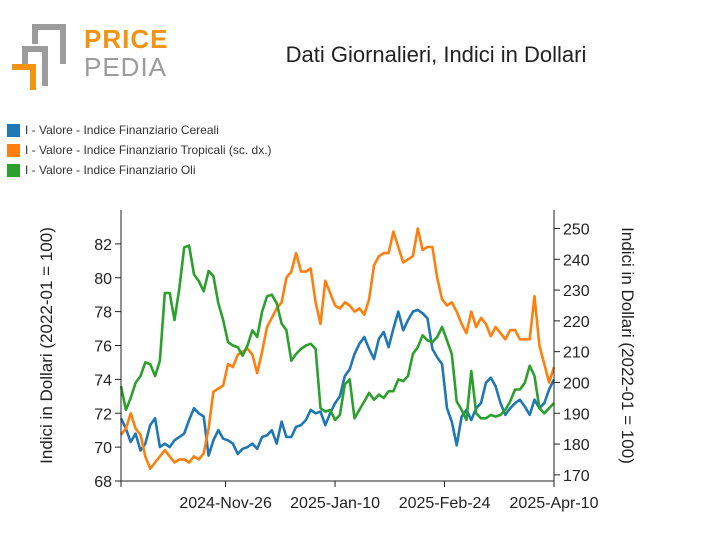 This screenshot has height=555, width=712. Describe the element at coordinates (335, 503) in the screenshot. I see `x-tick-label: 2025-Jan-10` at that location.